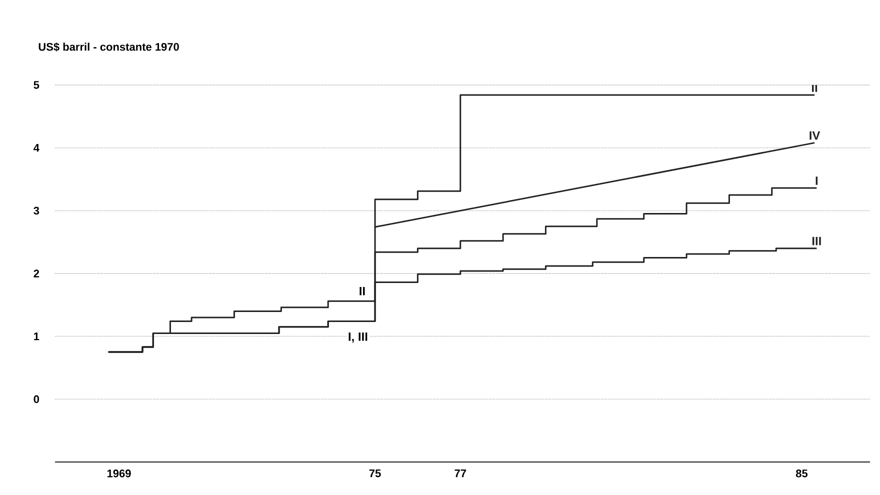  What do you see at coordinates (362, 291) in the screenshot?
I see `annotation: II` at bounding box center [362, 291].